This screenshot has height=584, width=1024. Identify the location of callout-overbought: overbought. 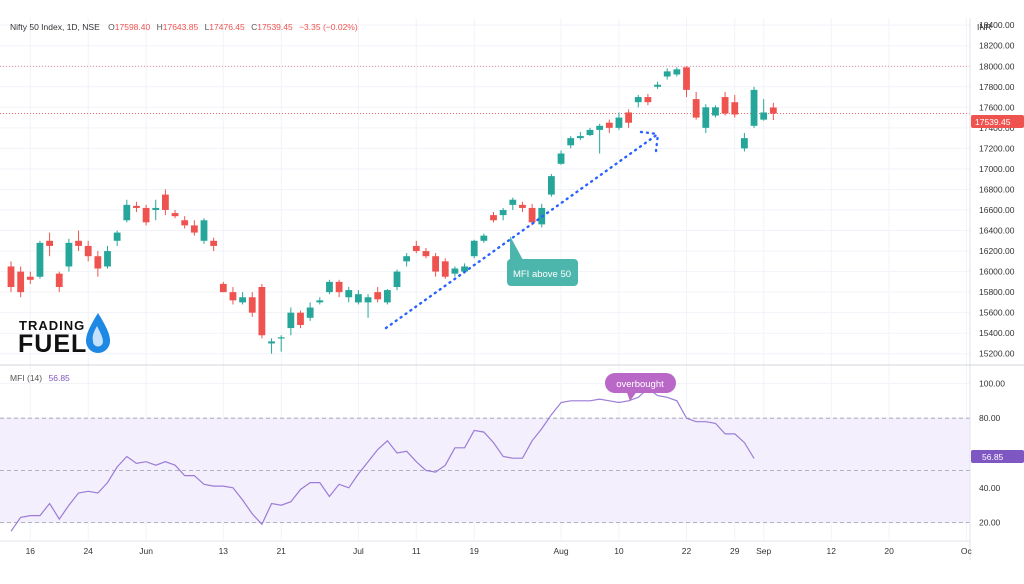
(640, 387).